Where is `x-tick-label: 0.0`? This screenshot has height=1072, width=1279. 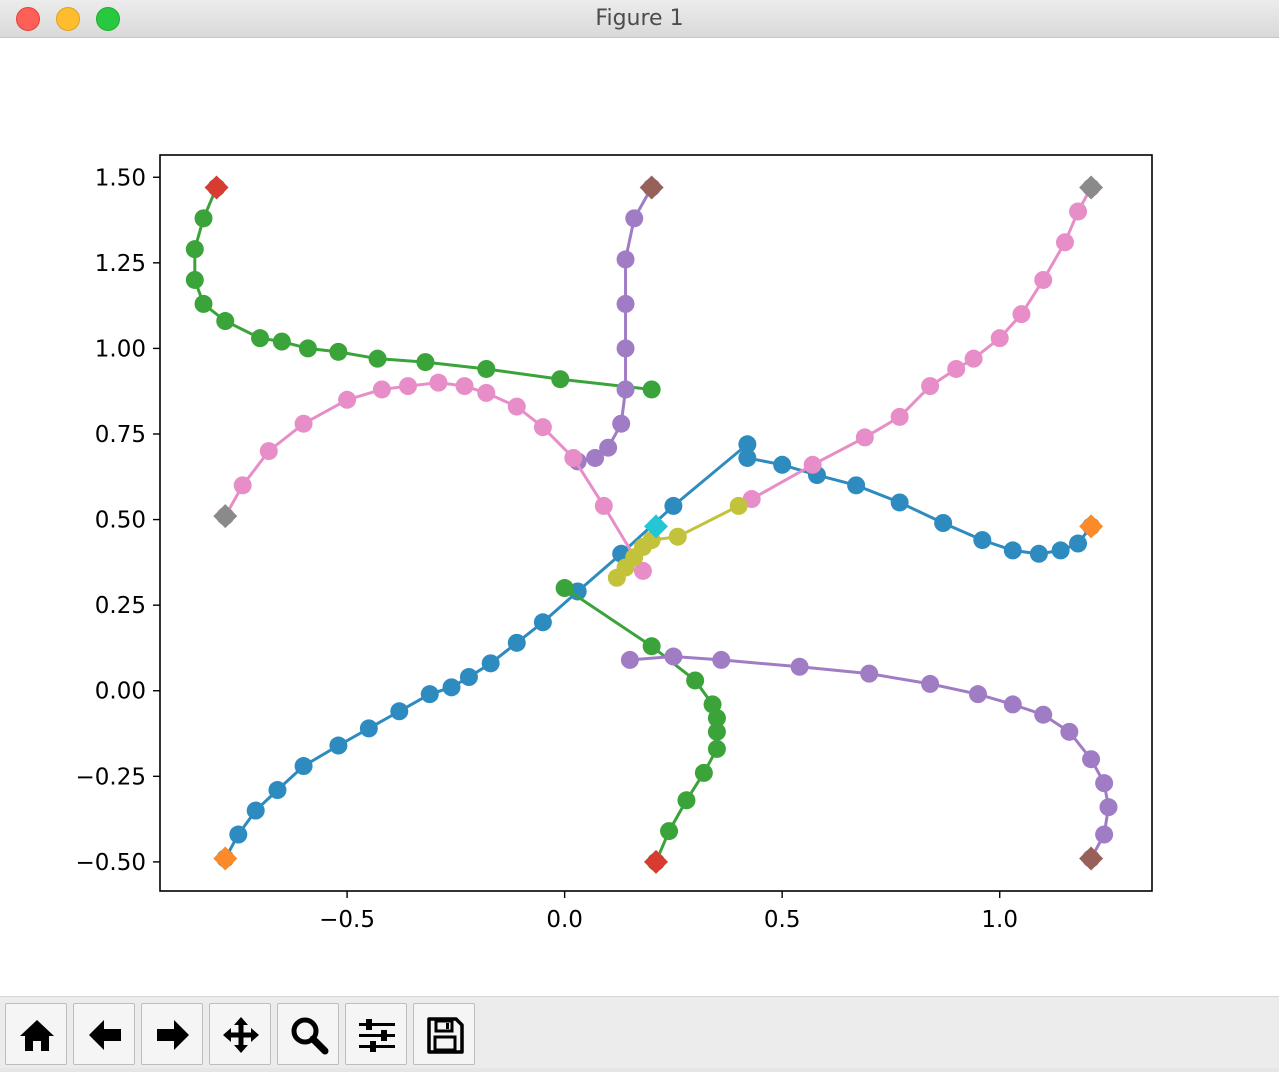
x-tick-label: 0.0 is located at coordinates (564, 920).